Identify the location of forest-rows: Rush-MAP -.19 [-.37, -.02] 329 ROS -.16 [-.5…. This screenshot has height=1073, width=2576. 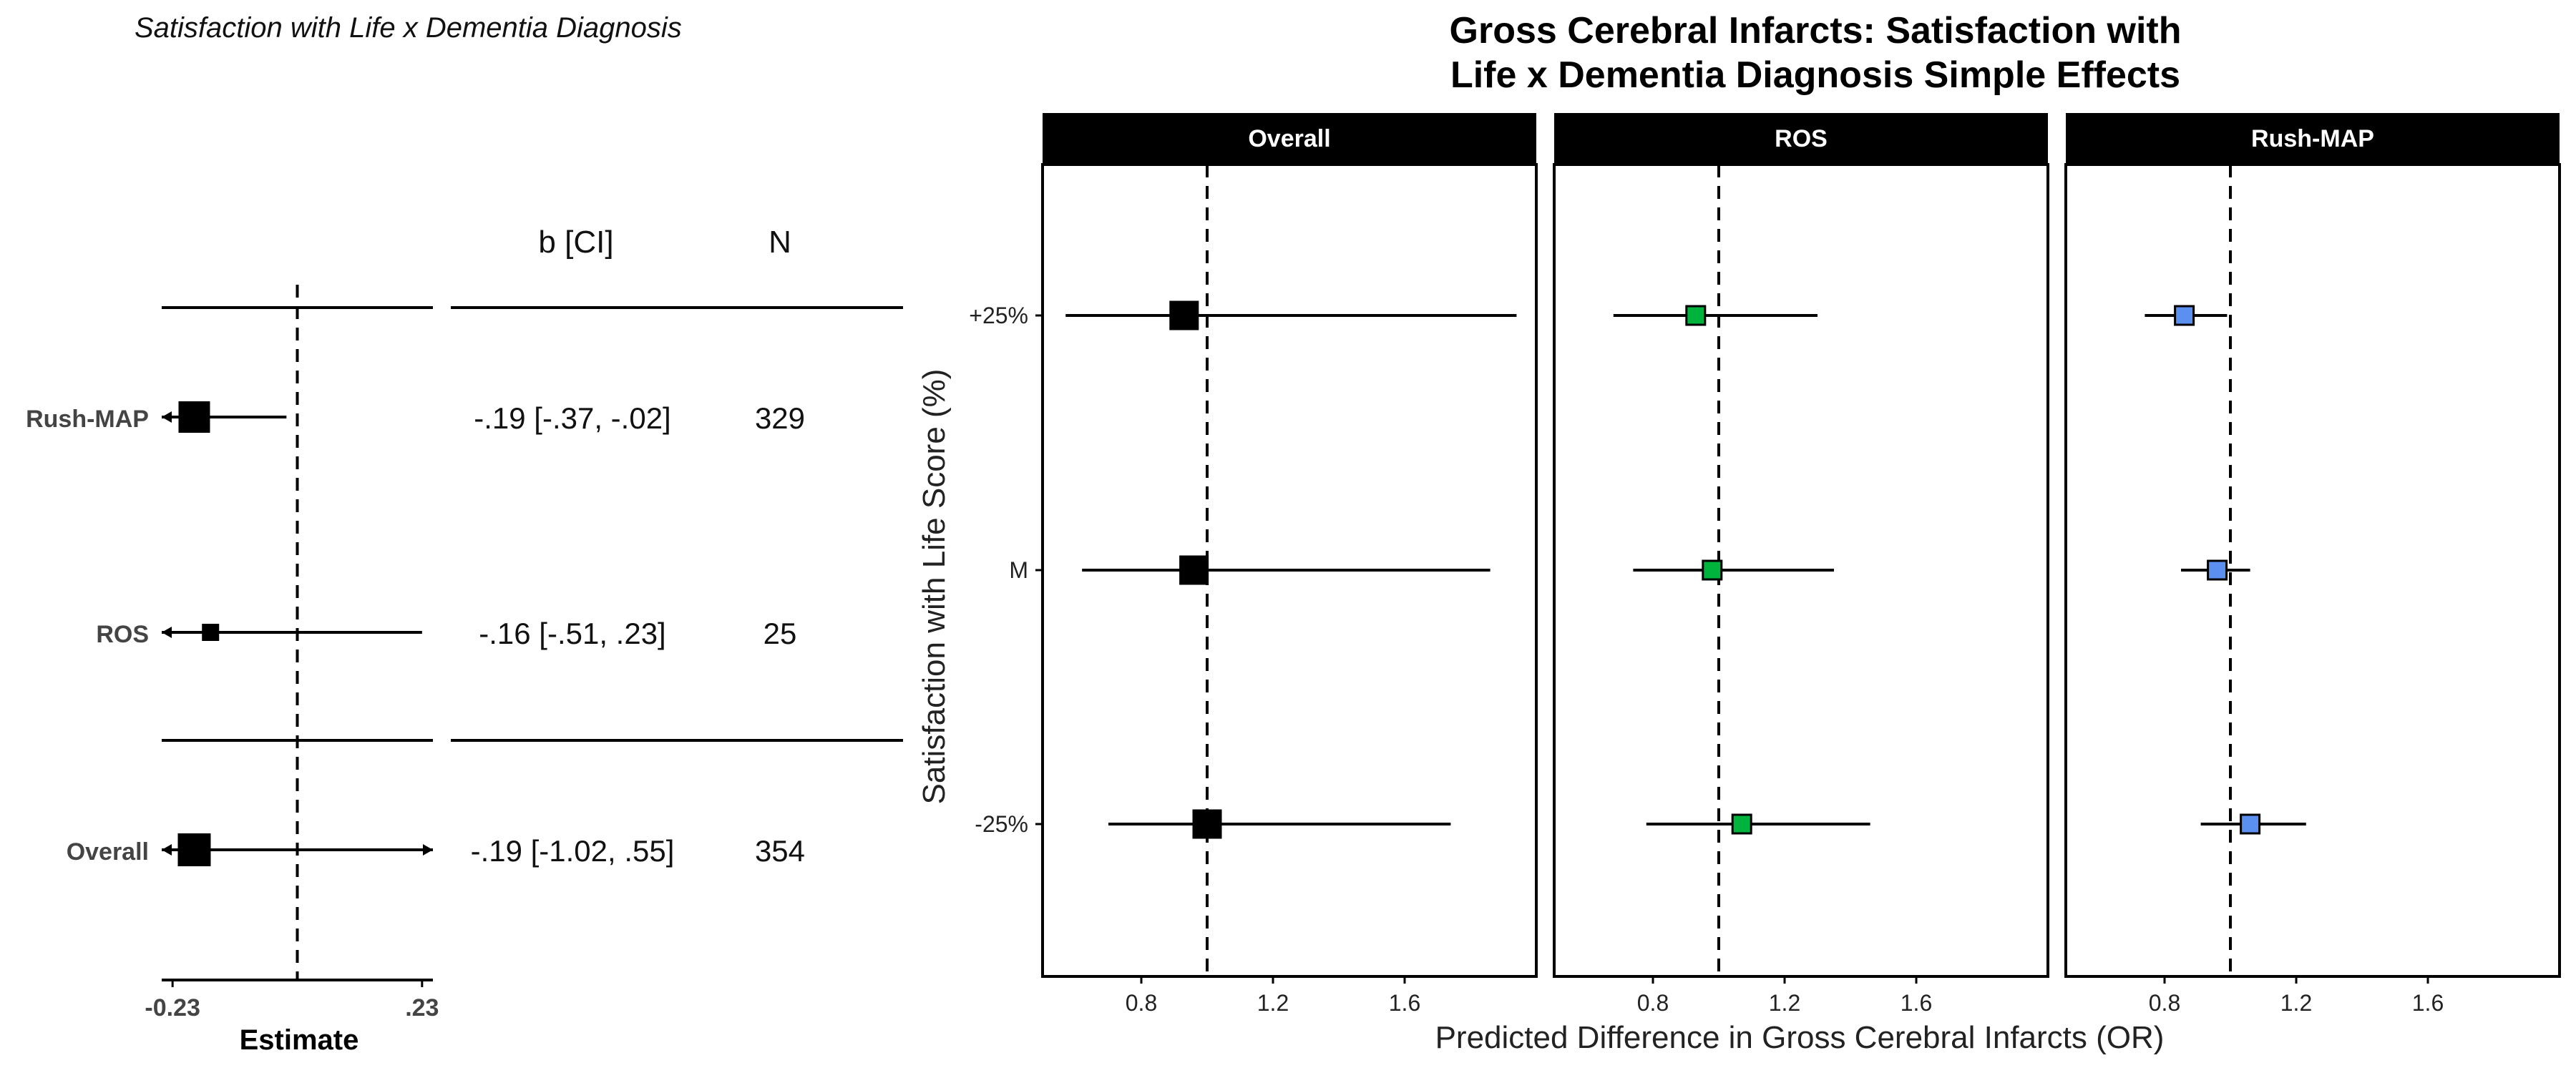
(415, 634).